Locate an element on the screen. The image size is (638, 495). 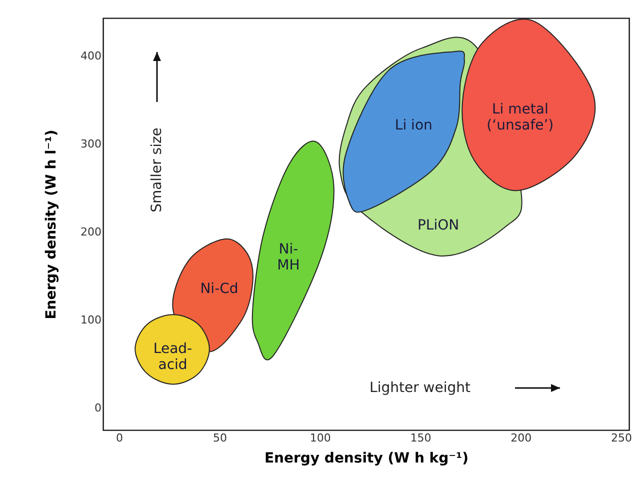
y-tick-label: 300 is located at coordinates (91, 143).